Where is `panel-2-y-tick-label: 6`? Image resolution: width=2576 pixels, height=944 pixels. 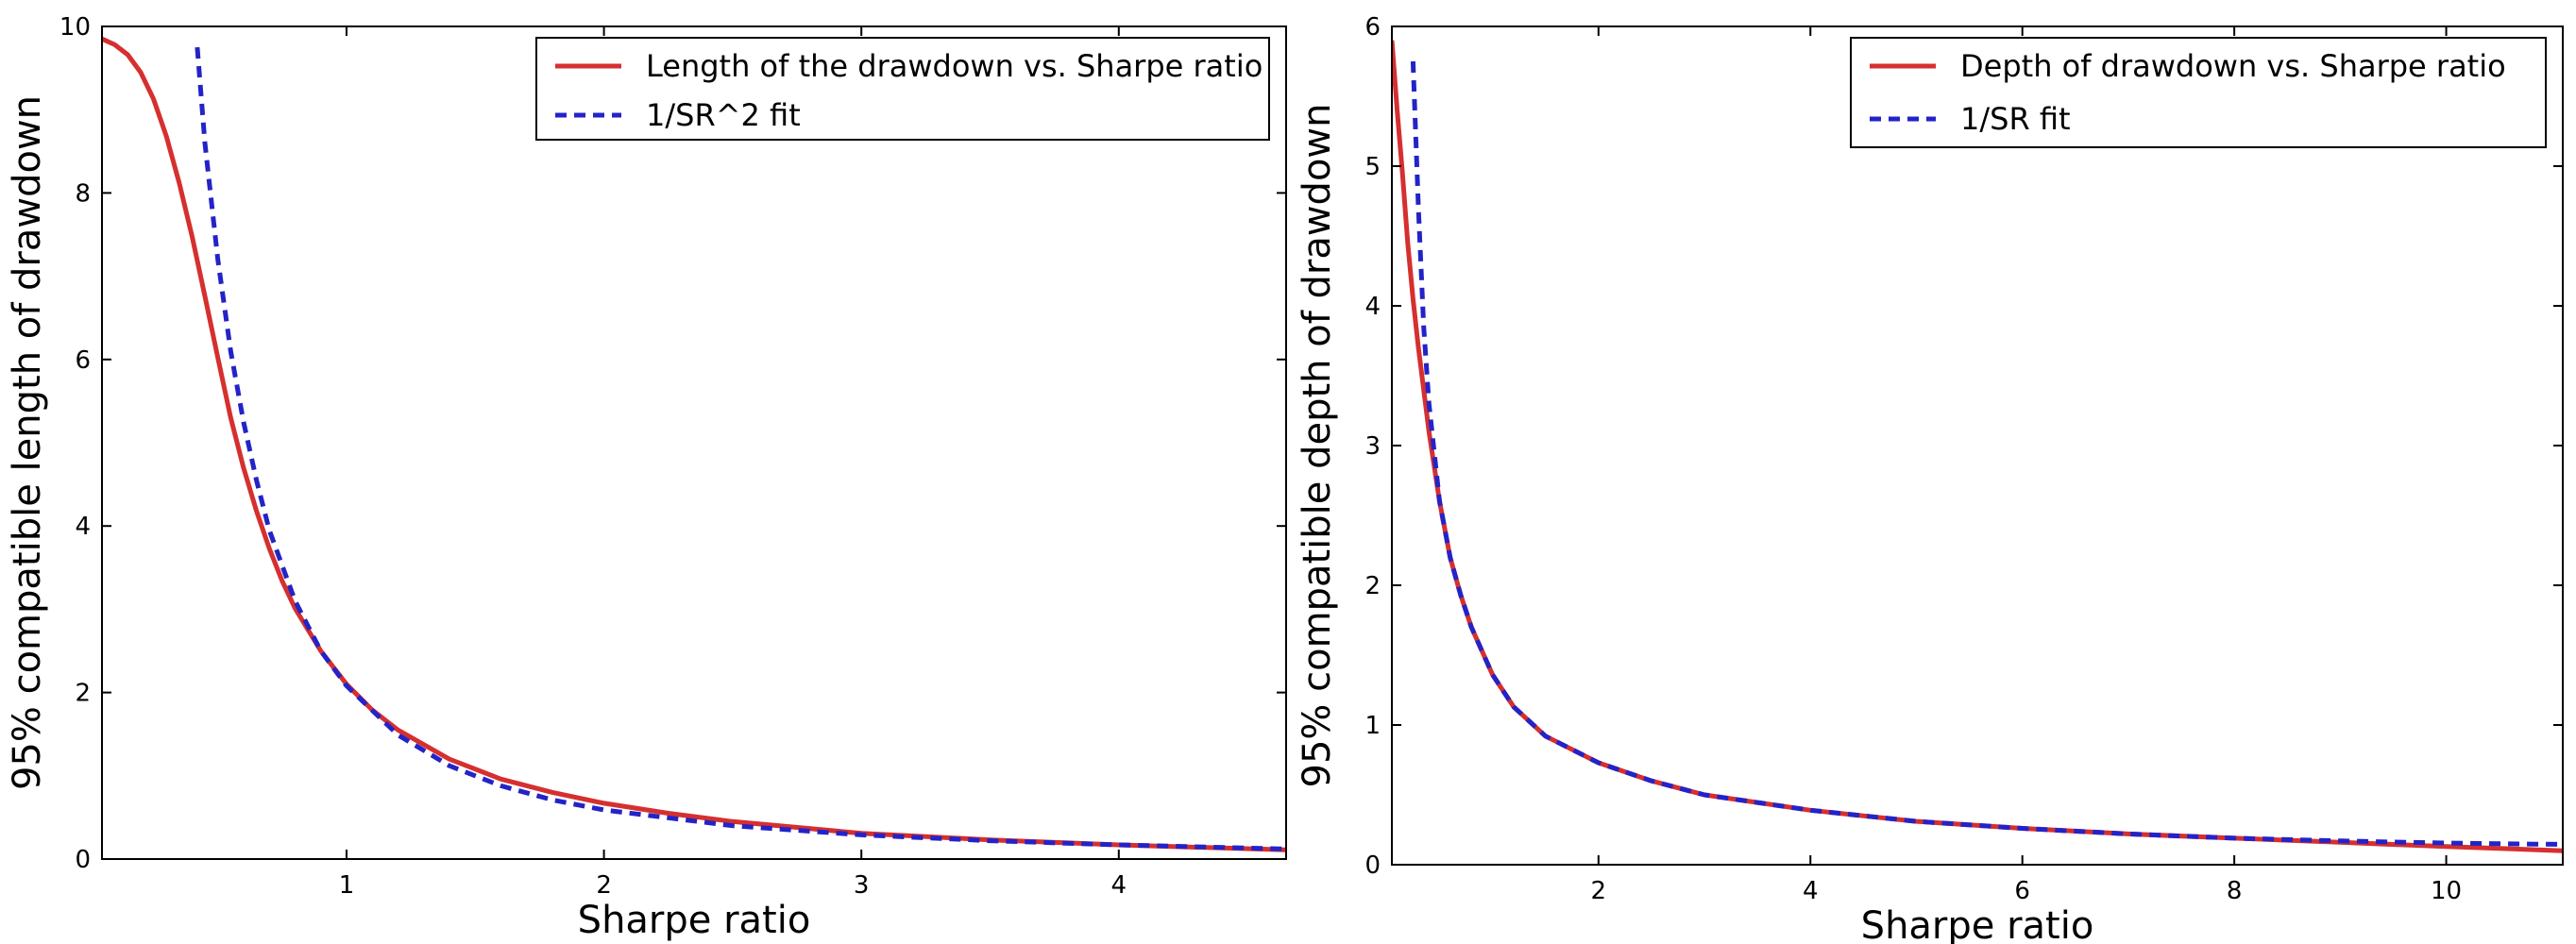 panel-2-y-tick-label: 6 is located at coordinates (1372, 27).